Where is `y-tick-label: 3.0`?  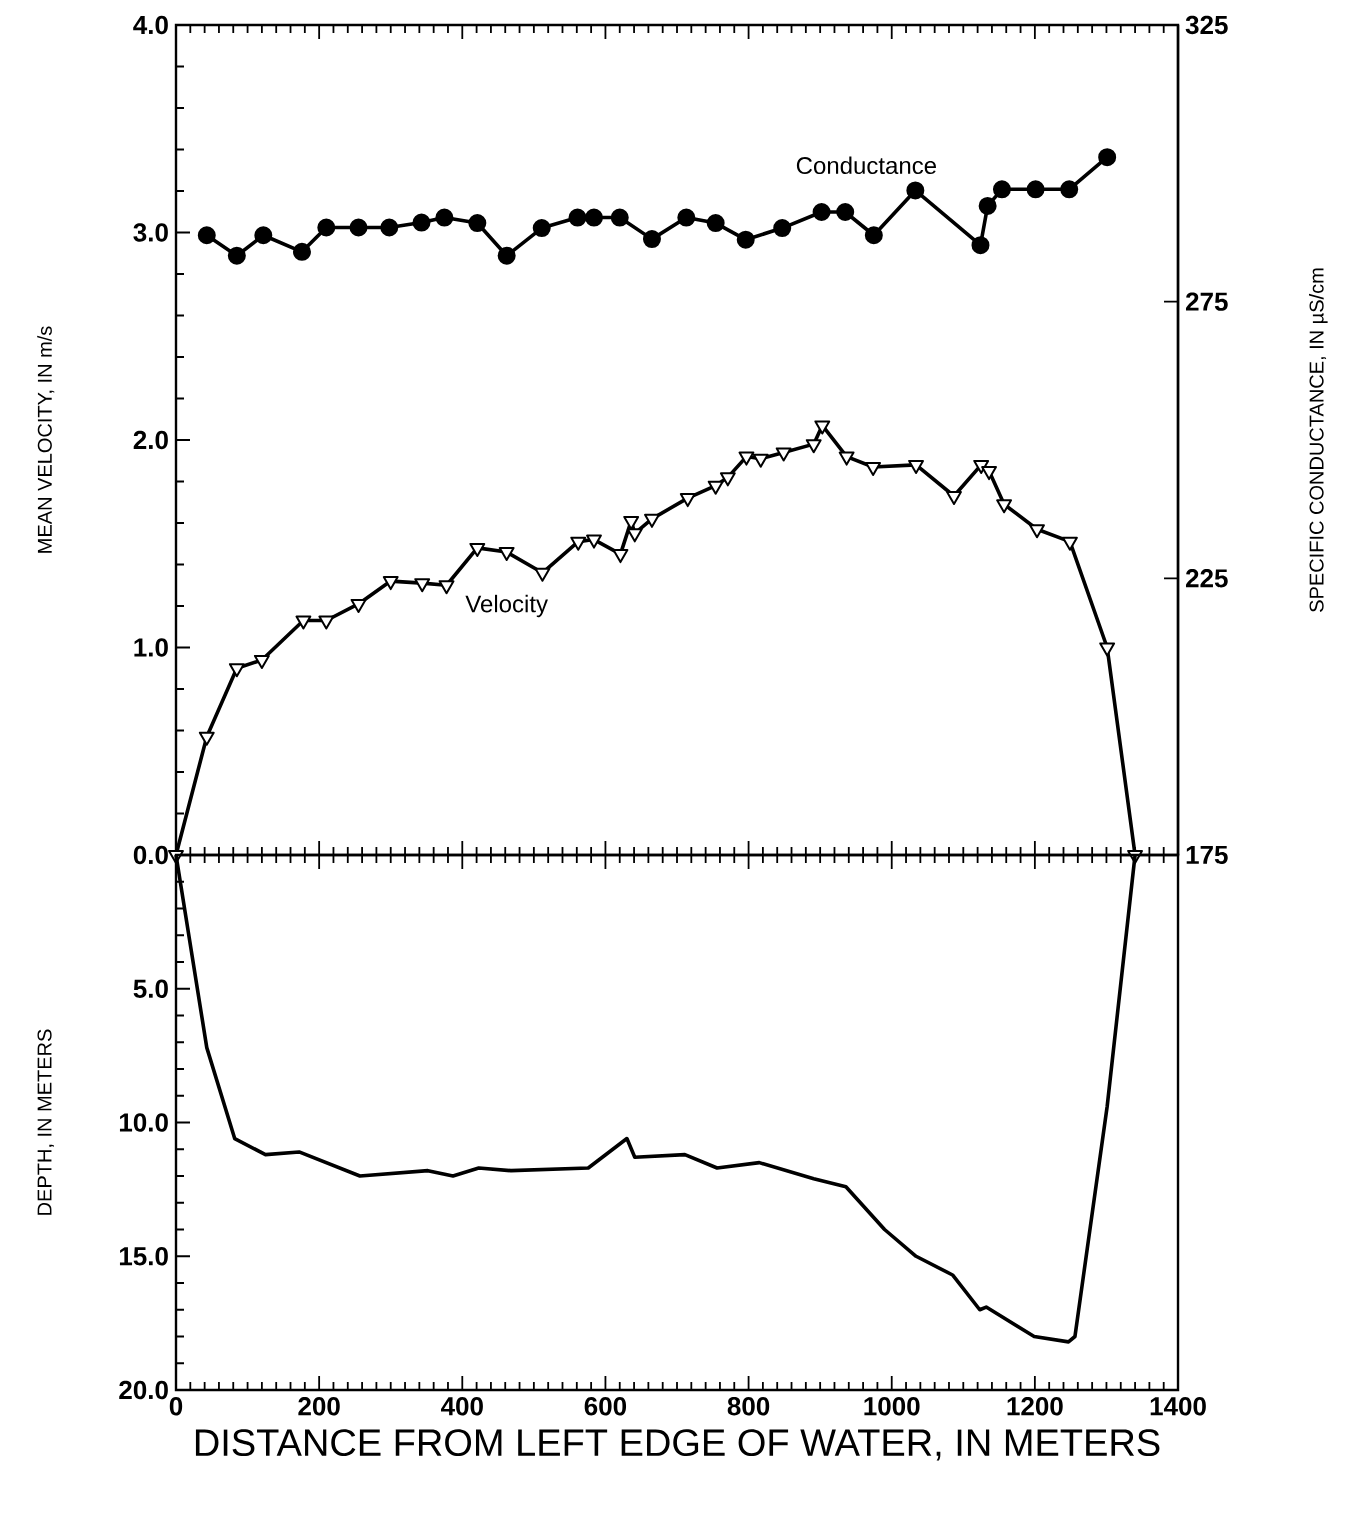 y-tick-label: 3.0 is located at coordinates (150, 232).